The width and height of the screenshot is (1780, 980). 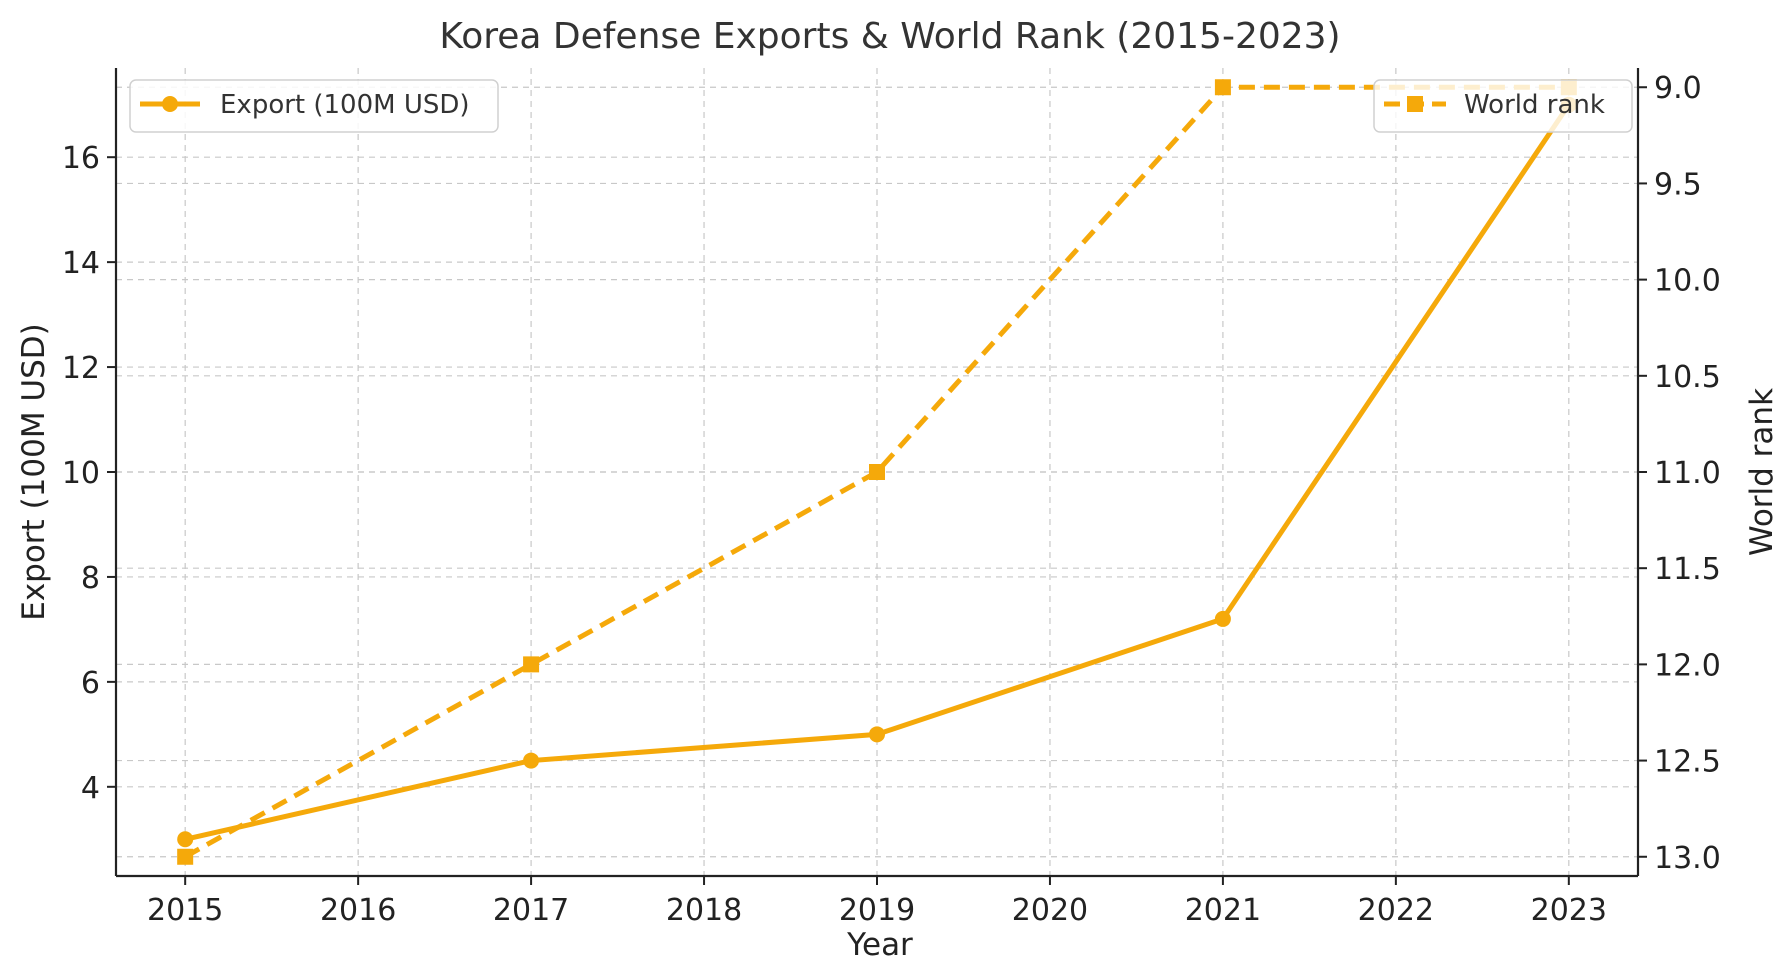 I want to click on legend-export: Export (100M USD), so click(x=314, y=106).